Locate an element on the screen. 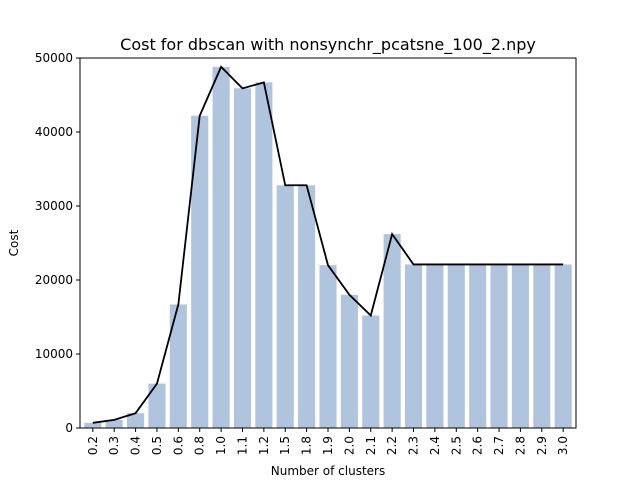 This screenshot has height=480, width=640. x-tick-label: 2.7 is located at coordinates (499, 445).